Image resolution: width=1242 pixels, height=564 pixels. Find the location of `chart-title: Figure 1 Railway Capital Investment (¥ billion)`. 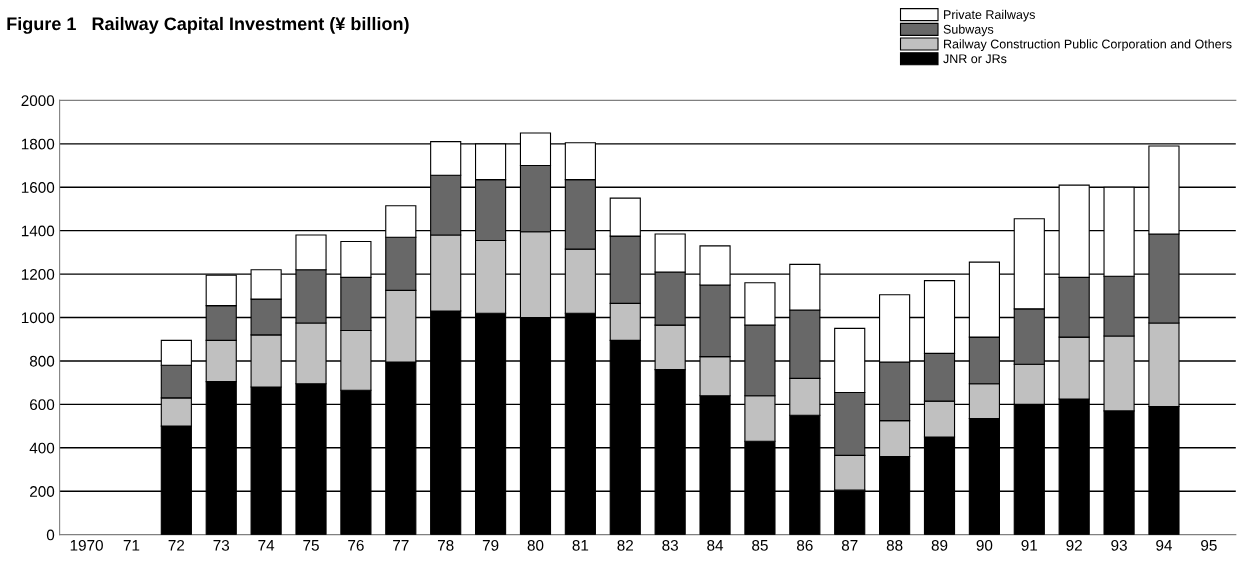

chart-title: Figure 1 Railway Capital Investment (¥ billion) is located at coordinates (208, 25).